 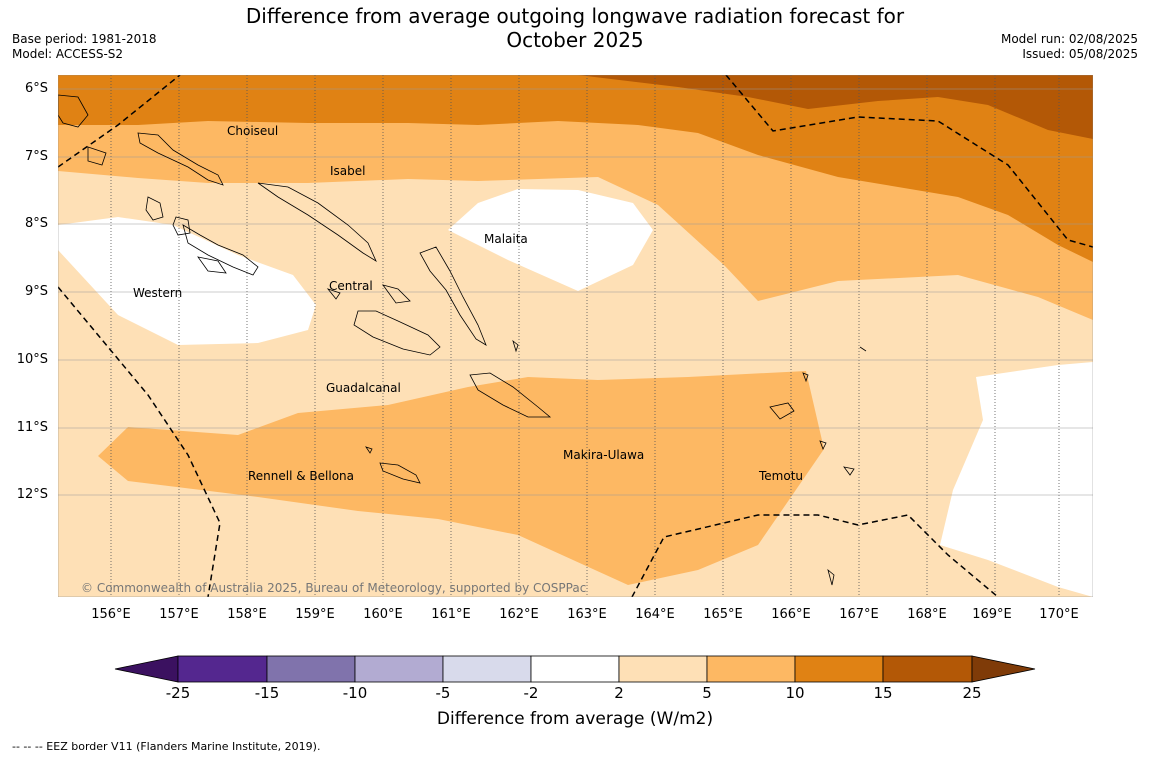 What do you see at coordinates (859, 614) in the screenshot?
I see `lon-label-167e: 167°E` at bounding box center [859, 614].